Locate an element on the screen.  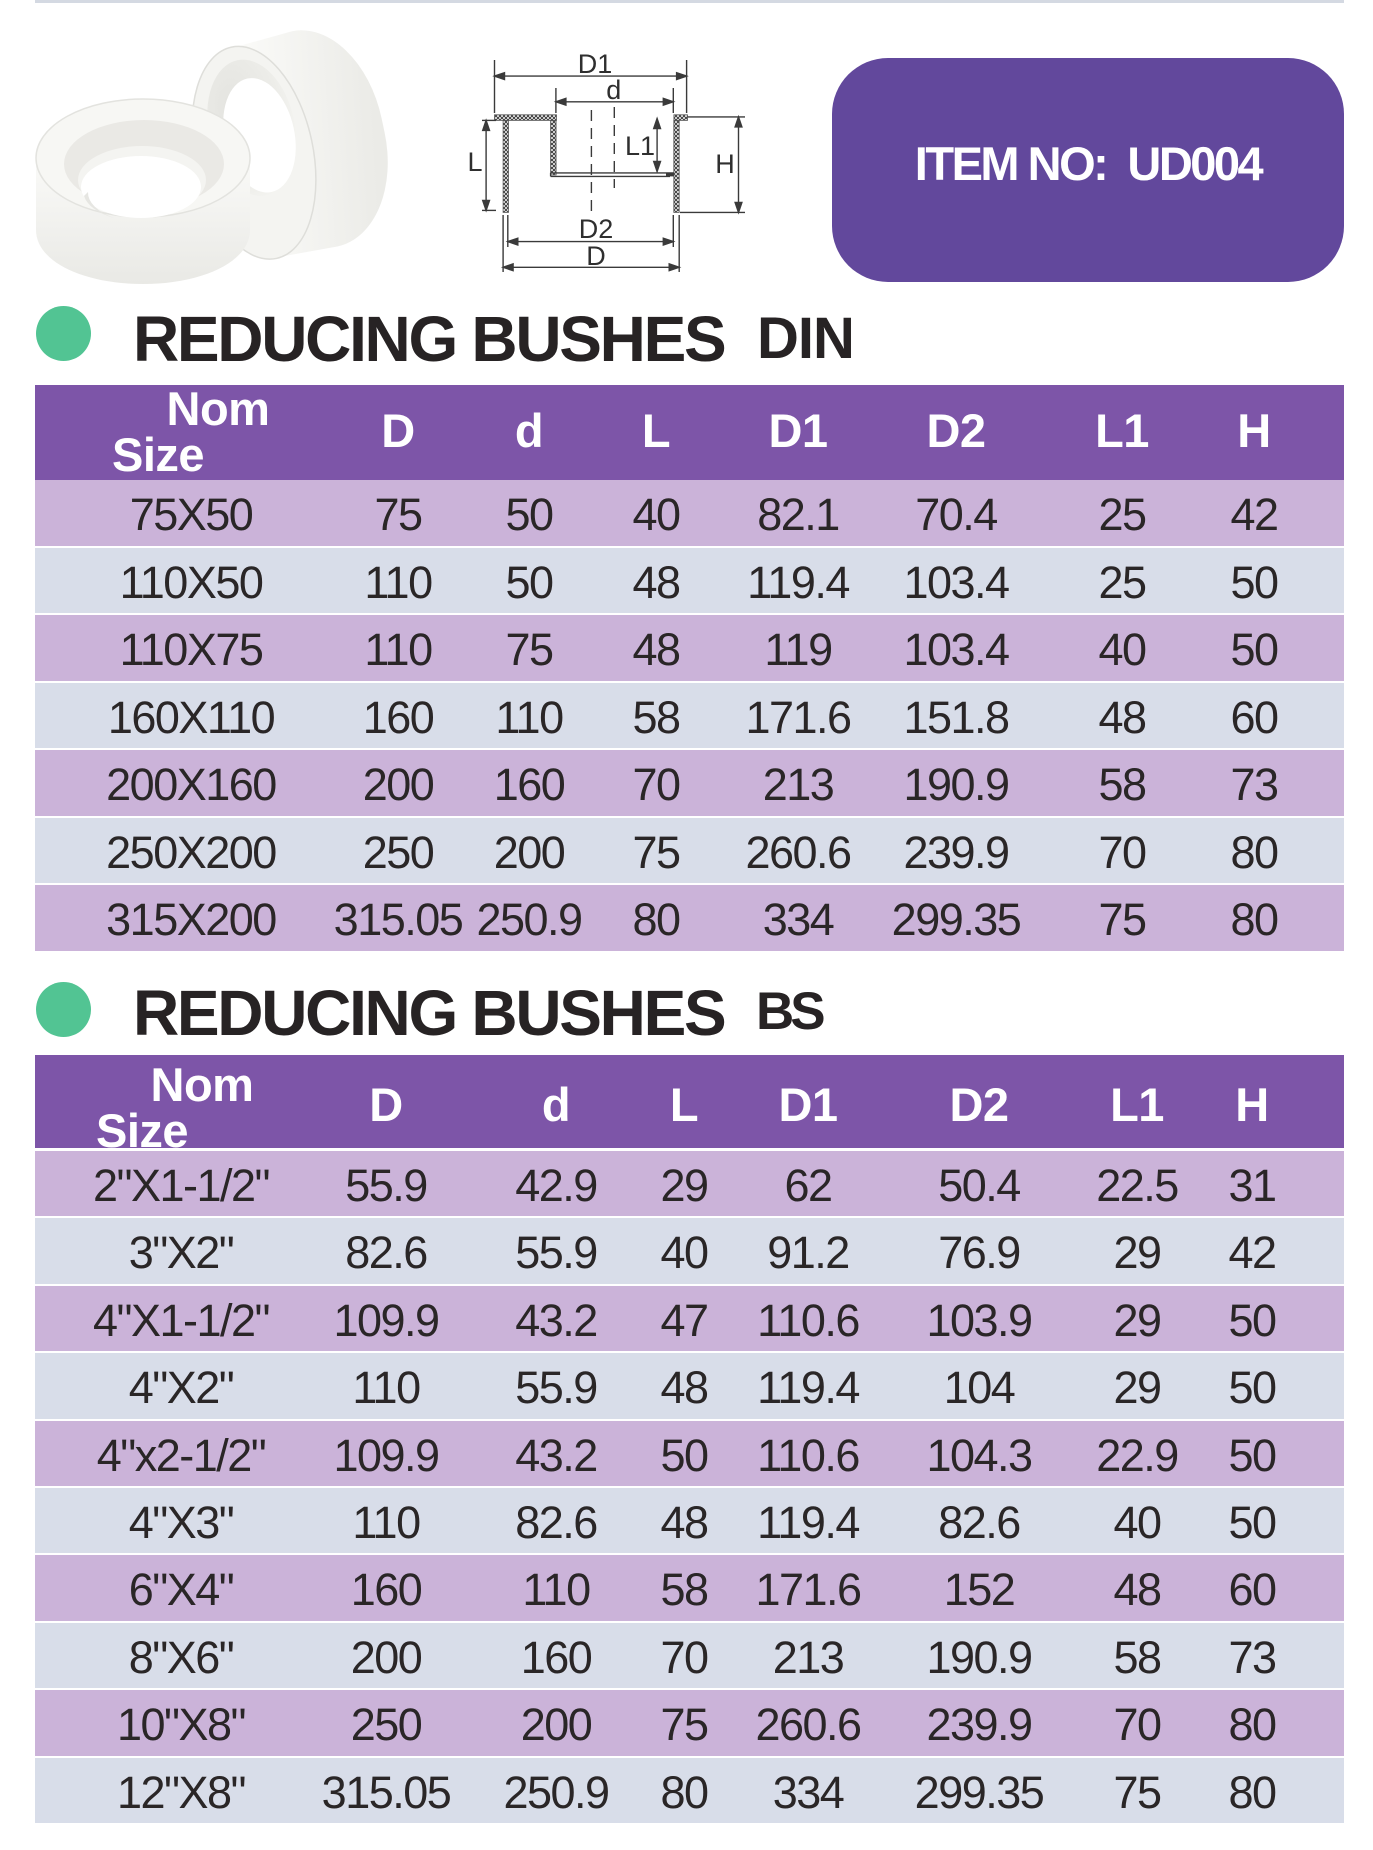
svg-text: d is located at coordinates (613, 90).